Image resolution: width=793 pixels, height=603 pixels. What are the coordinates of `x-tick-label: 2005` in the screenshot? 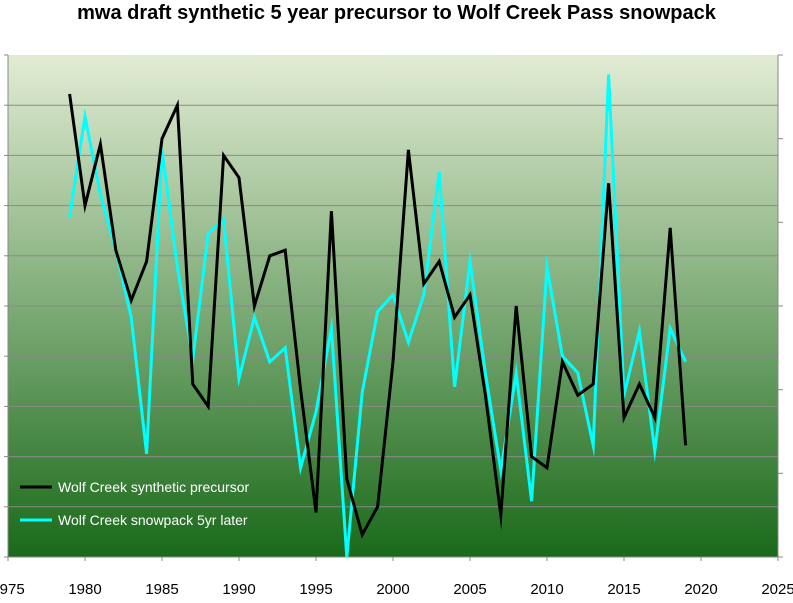 It's located at (469, 589).